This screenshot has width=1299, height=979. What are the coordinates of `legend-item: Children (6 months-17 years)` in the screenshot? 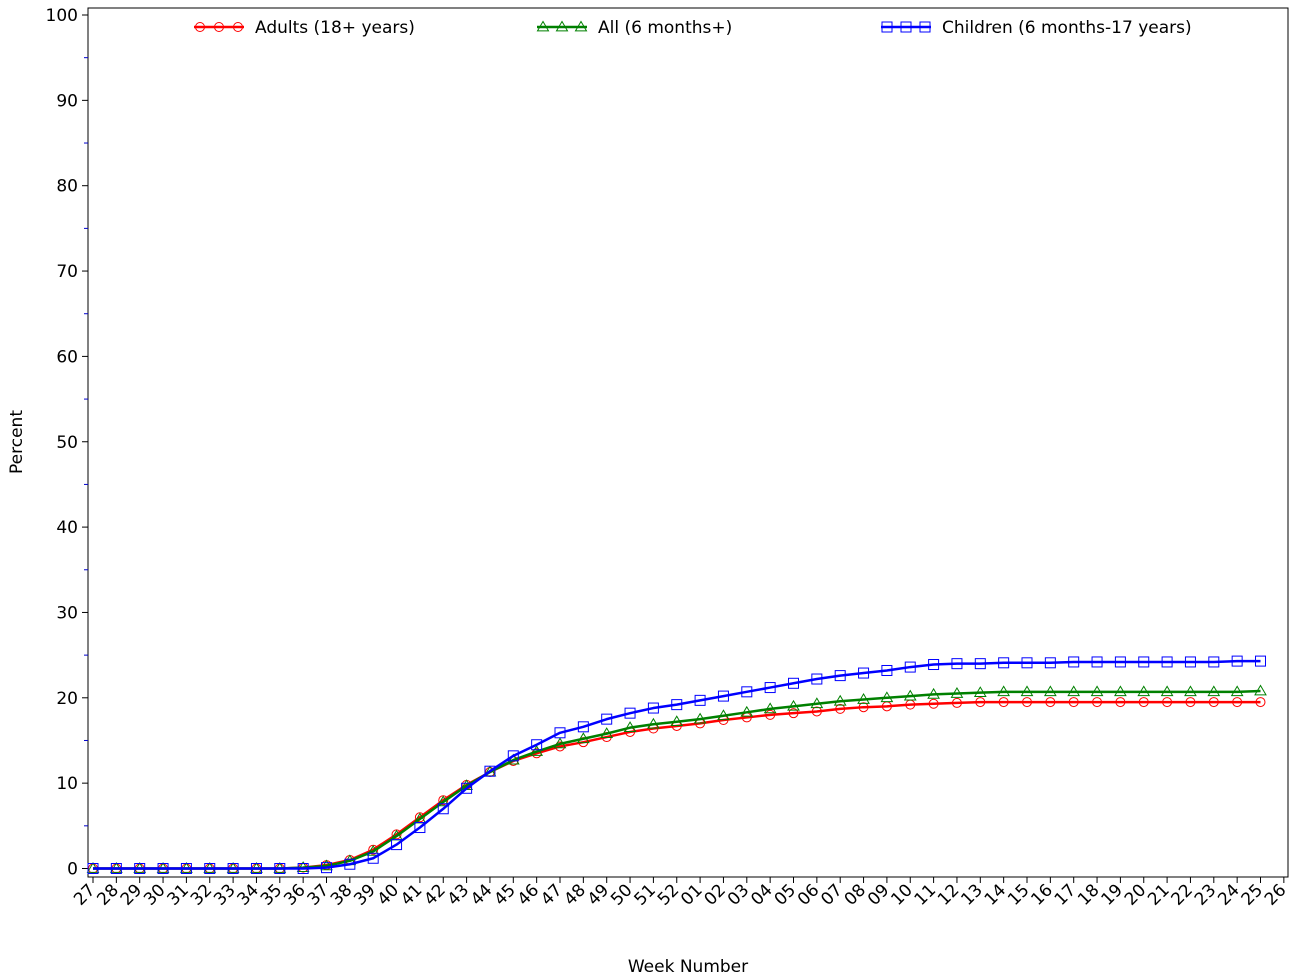 It's located at (1036, 28).